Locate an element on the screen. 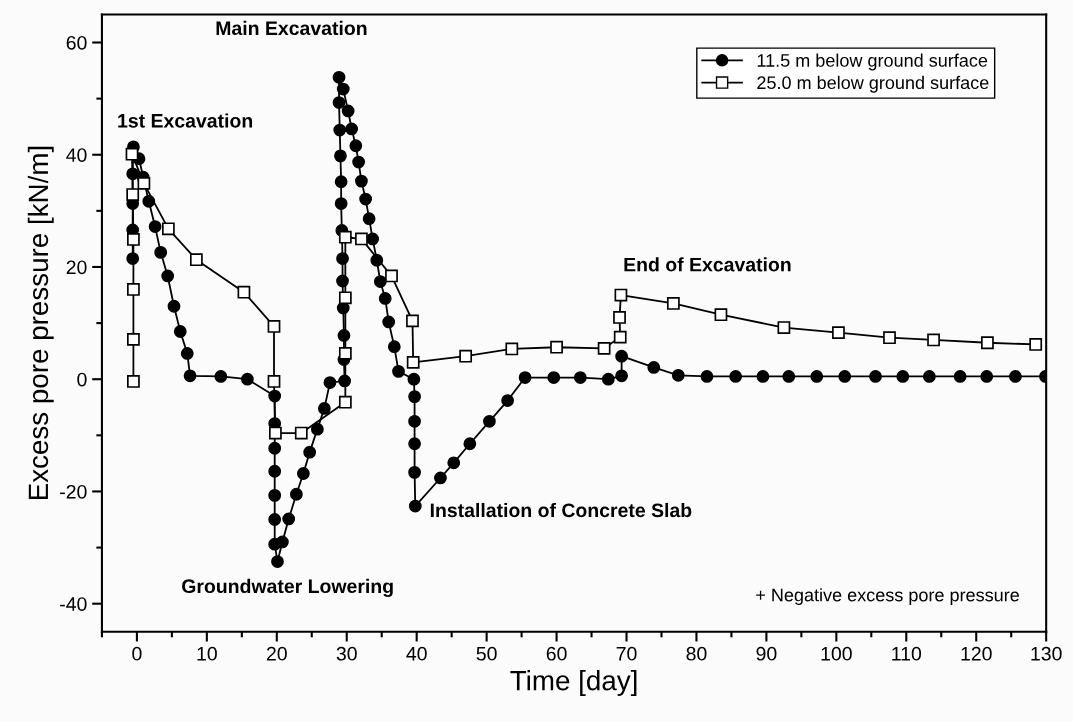 This screenshot has height=722, width=1073. x-tick-label: 40 is located at coordinates (416, 653).